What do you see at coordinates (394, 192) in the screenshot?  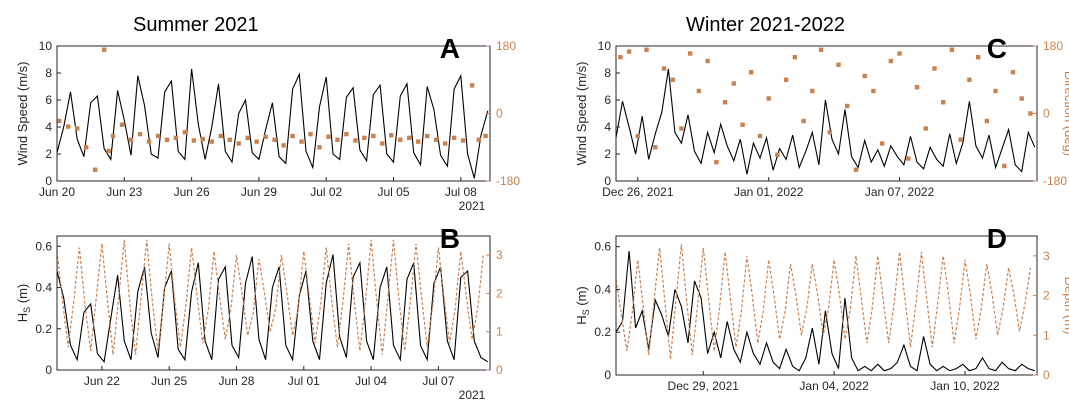 I see `xtick-label: Jul 05` at bounding box center [394, 192].